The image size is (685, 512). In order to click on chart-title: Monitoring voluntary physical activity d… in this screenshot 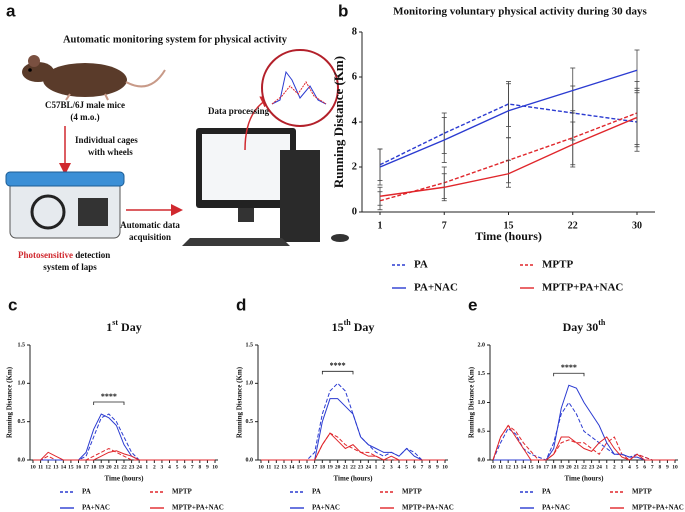, I will do `click(520, 12)`.